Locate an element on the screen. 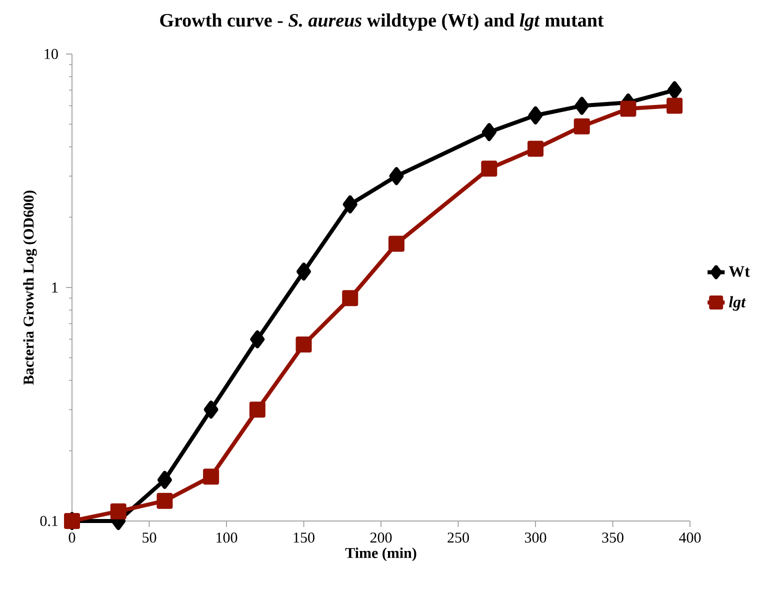  x-tick-label: 50 is located at coordinates (149, 537).